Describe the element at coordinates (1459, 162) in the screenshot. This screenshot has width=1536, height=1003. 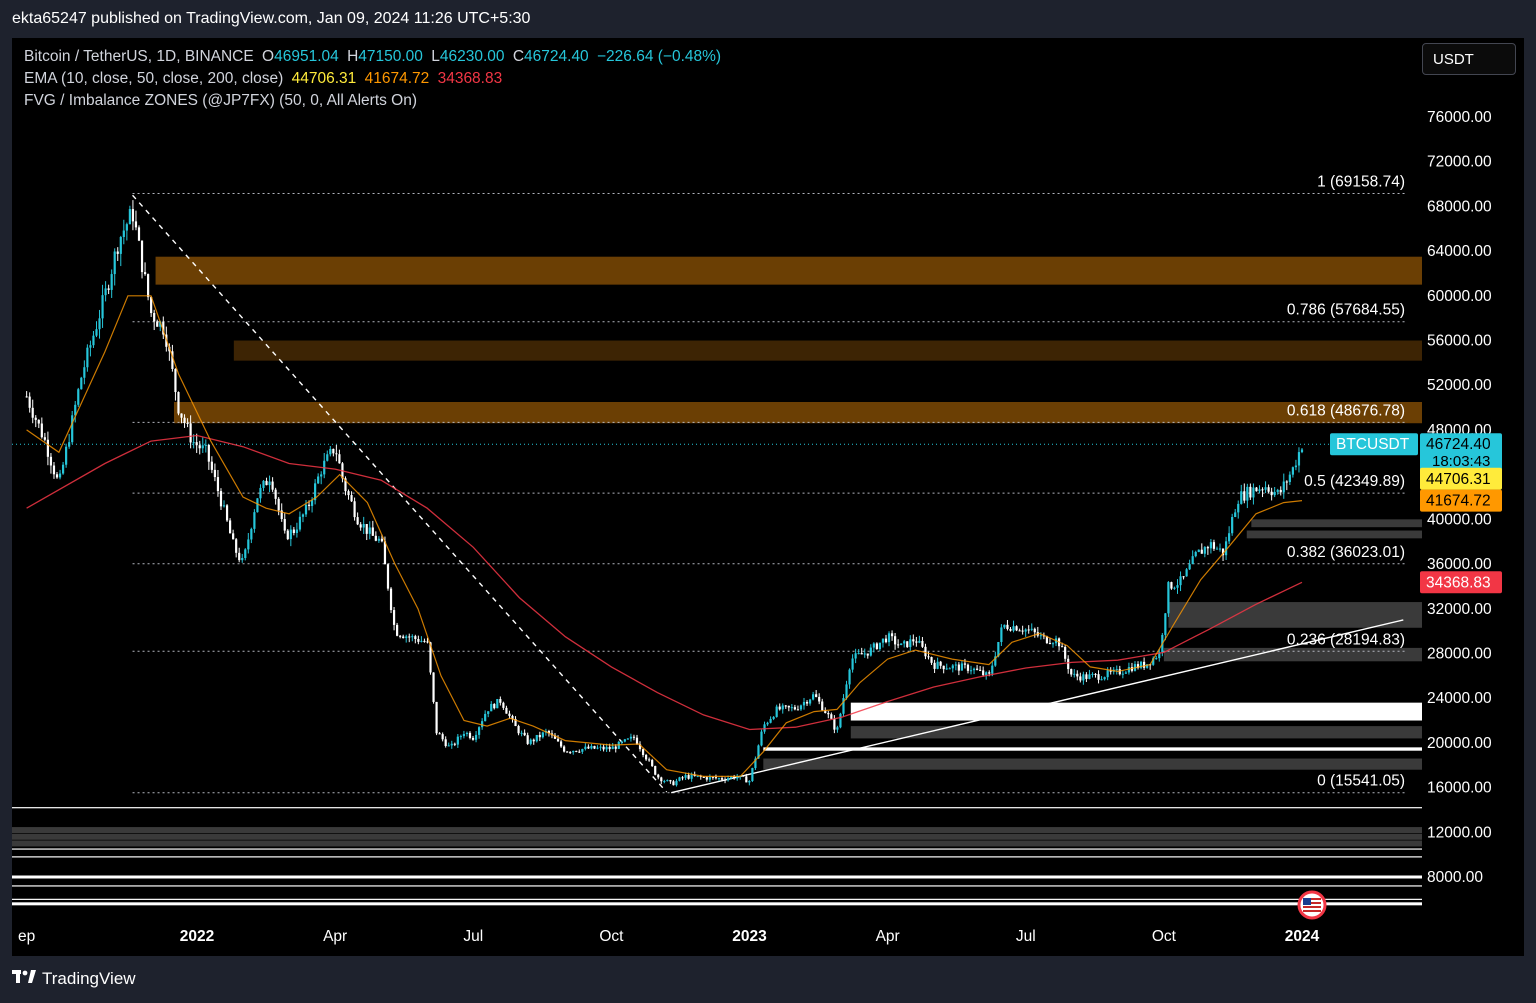
I see `price-axis-tick: 72000.00` at that location.